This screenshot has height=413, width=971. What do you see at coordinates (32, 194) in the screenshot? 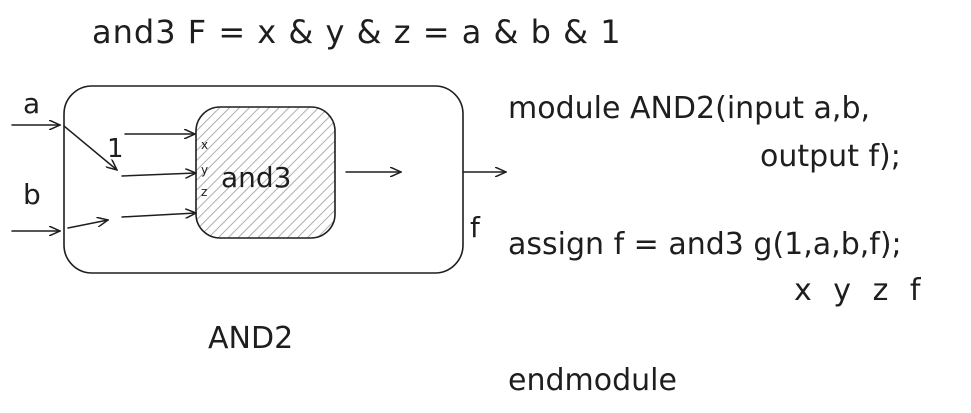
I see `input-b-label: b` at bounding box center [32, 194].